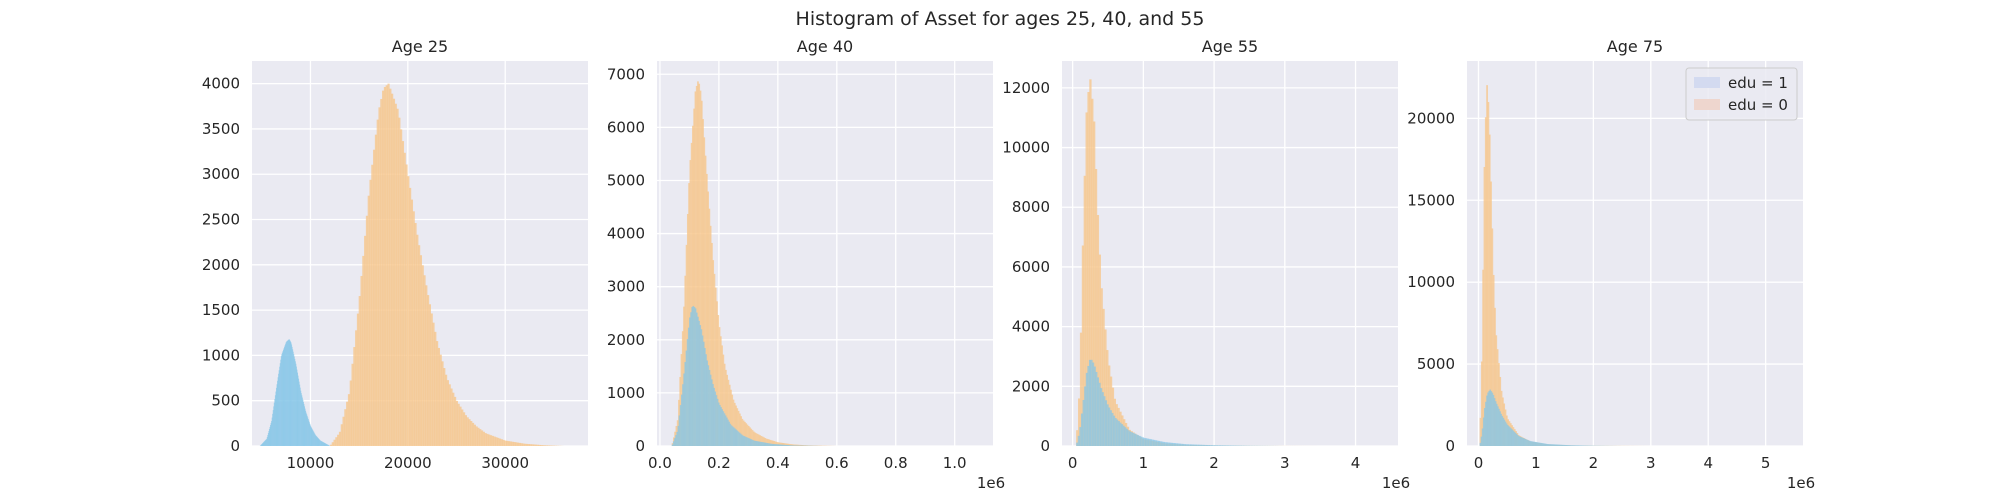 The image size is (2000, 500). What do you see at coordinates (1031, 386) in the screenshot?
I see `y-tick-label: 2000` at bounding box center [1031, 386].